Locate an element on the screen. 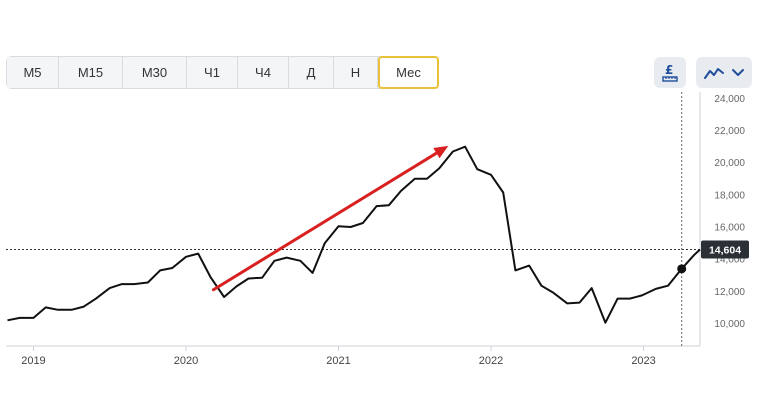 Image resolution: width=770 pixels, height=417 pixels. timeframe-week-button: Н is located at coordinates (356, 72).